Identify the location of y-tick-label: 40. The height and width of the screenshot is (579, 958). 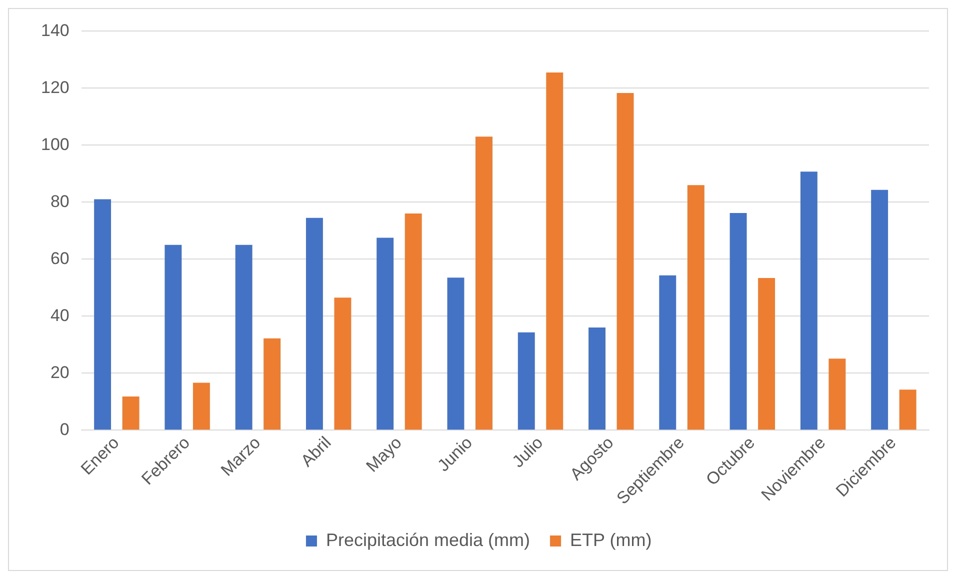
(60, 315).